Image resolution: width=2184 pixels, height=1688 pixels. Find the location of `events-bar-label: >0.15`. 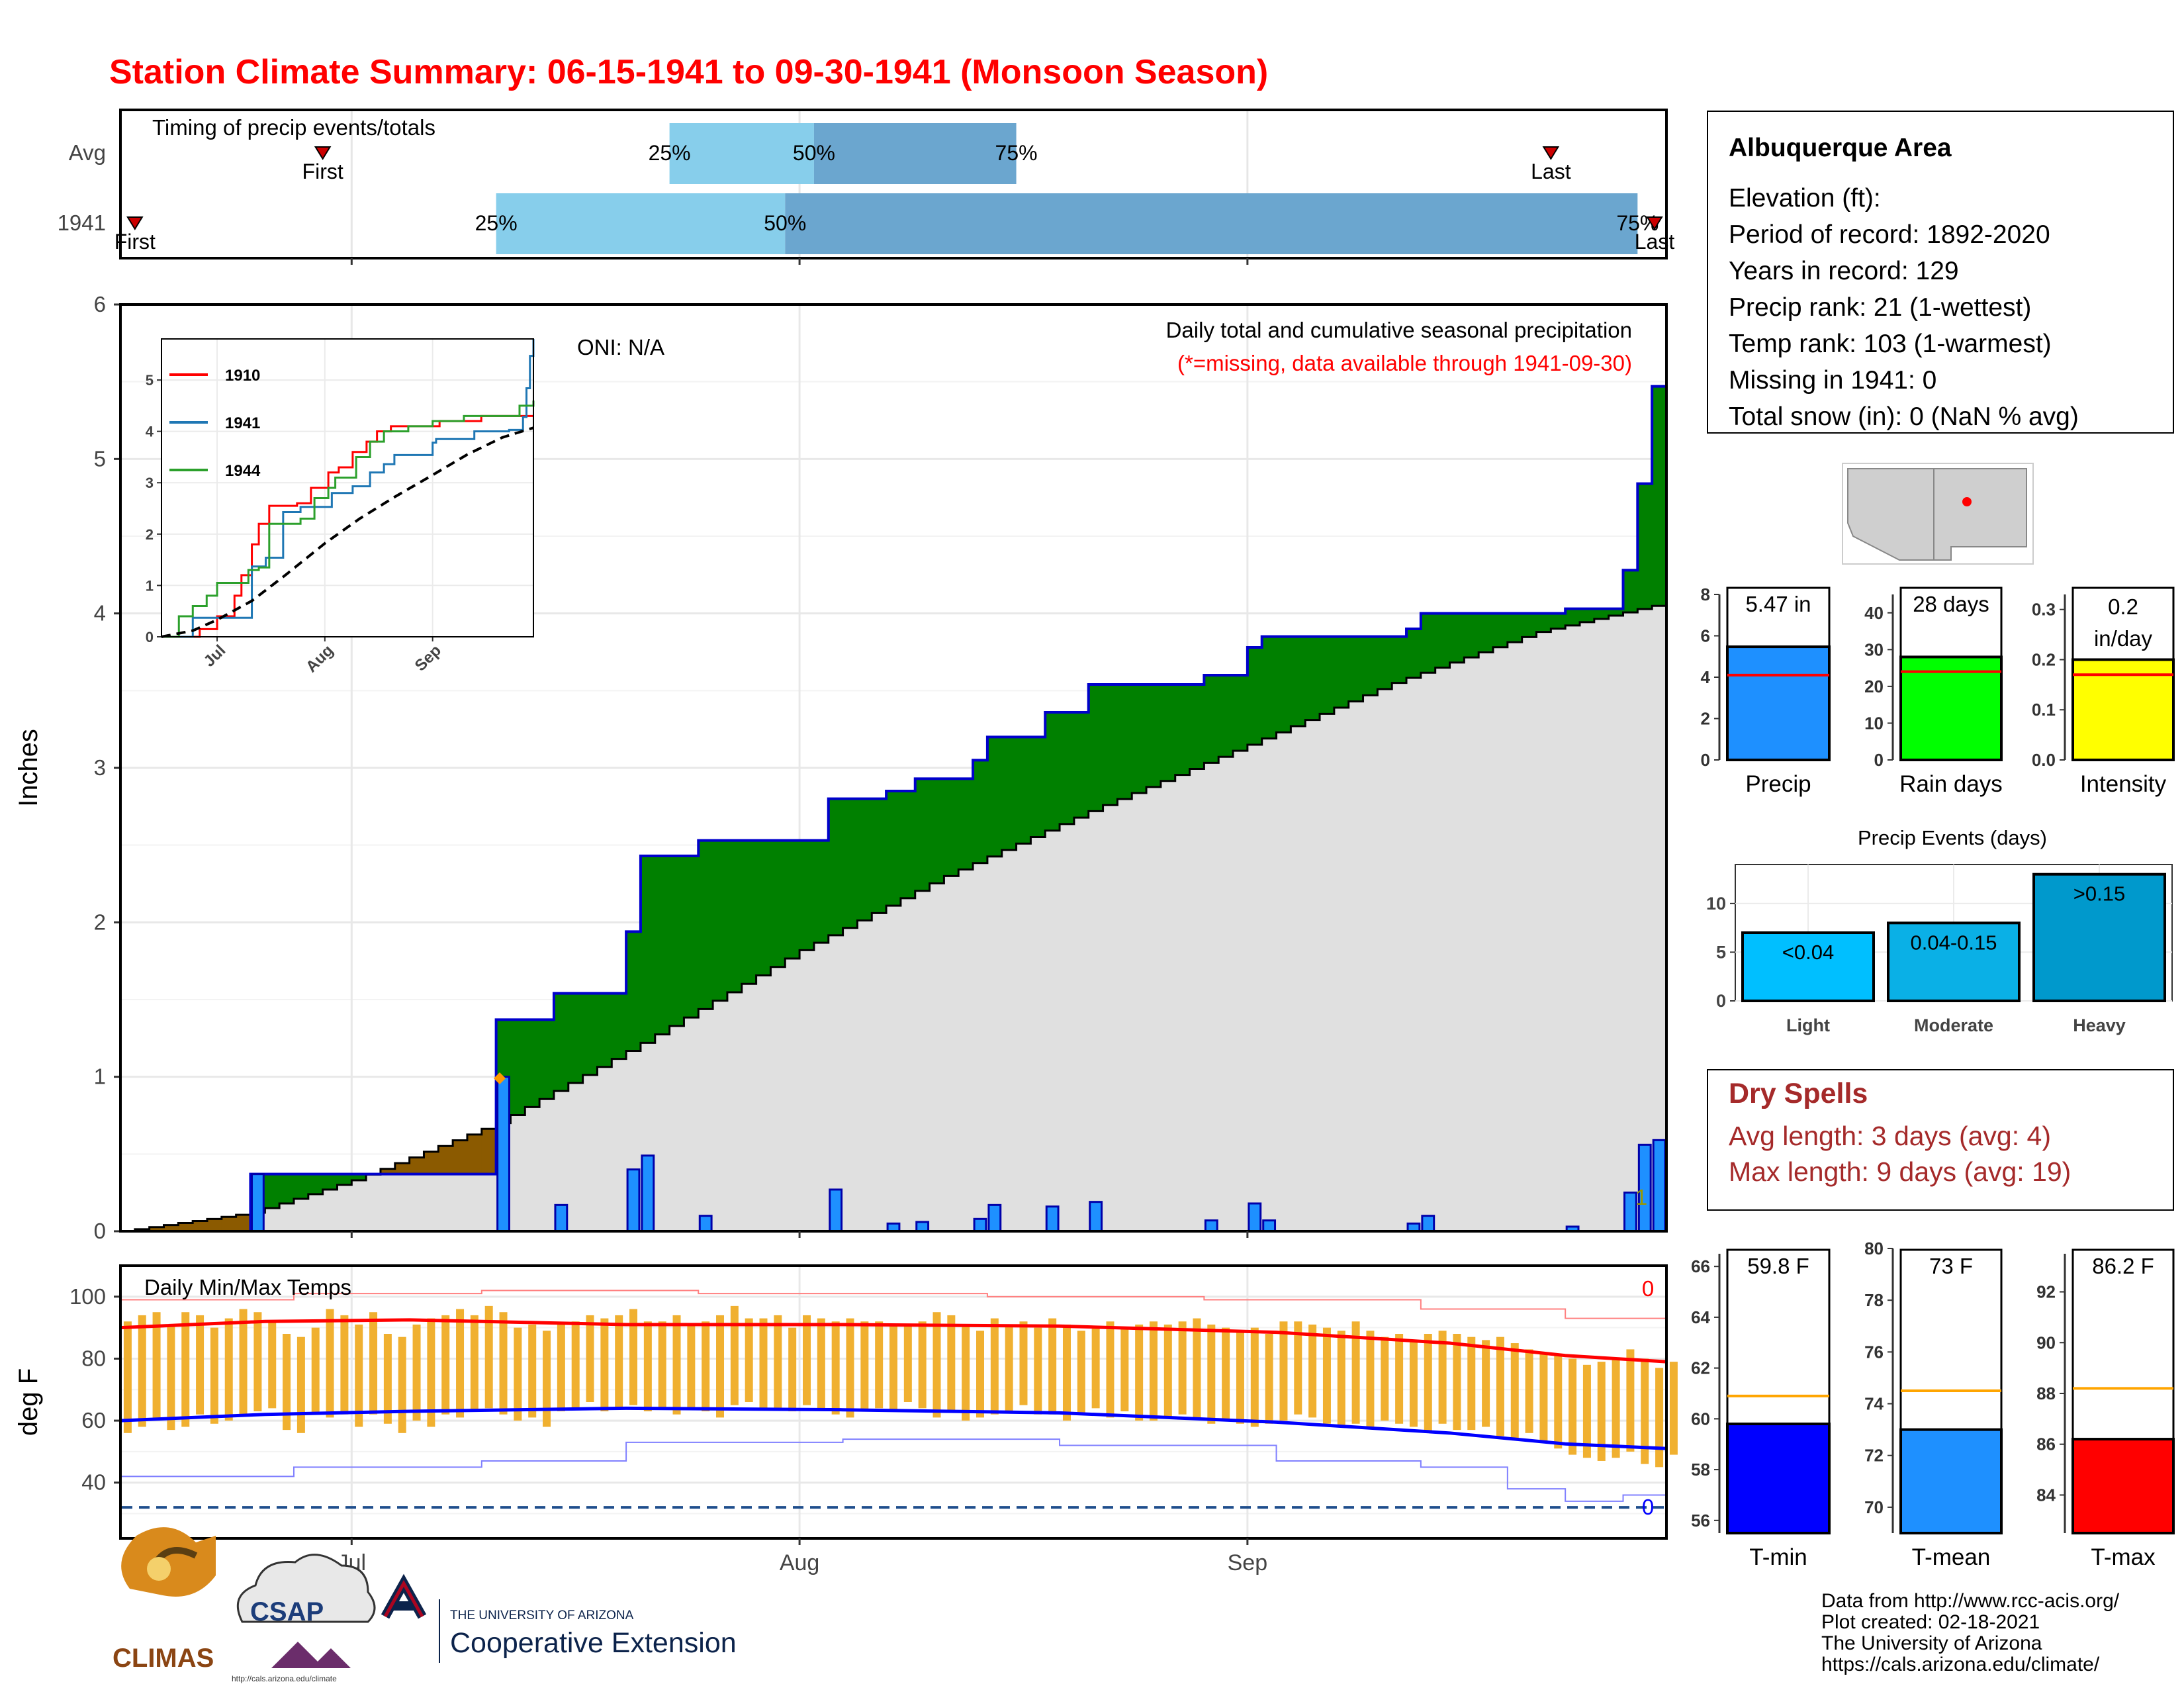

events-bar-label: >0.15 is located at coordinates (2099, 894).